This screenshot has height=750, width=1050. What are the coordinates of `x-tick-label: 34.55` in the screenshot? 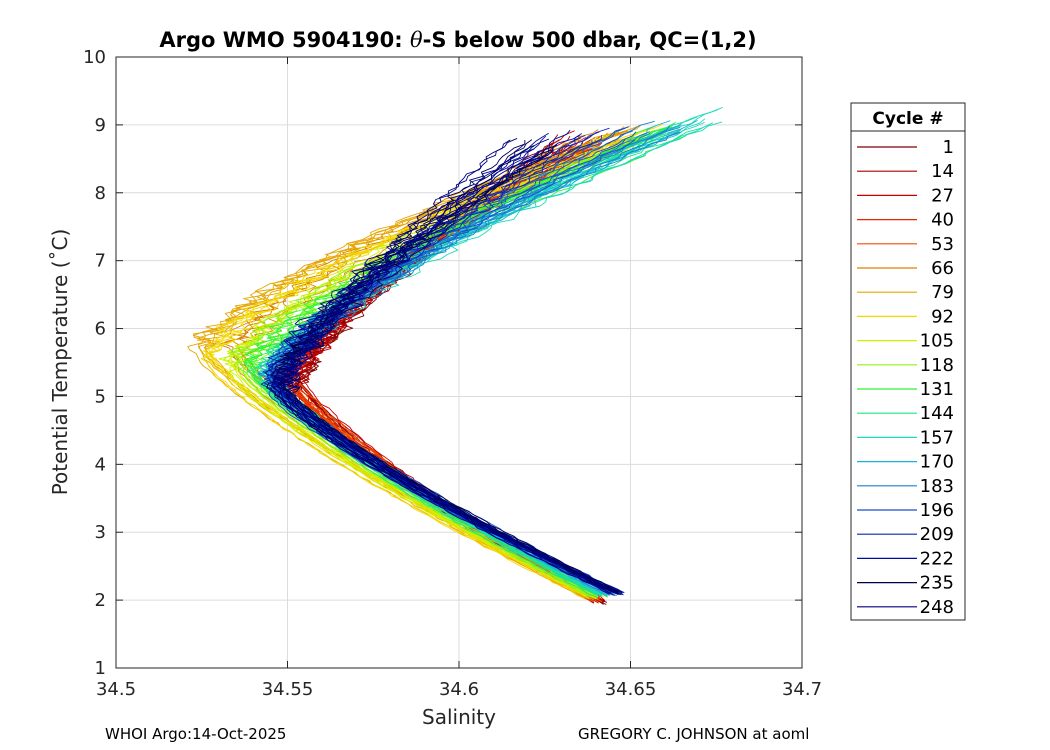 It's located at (288, 689).